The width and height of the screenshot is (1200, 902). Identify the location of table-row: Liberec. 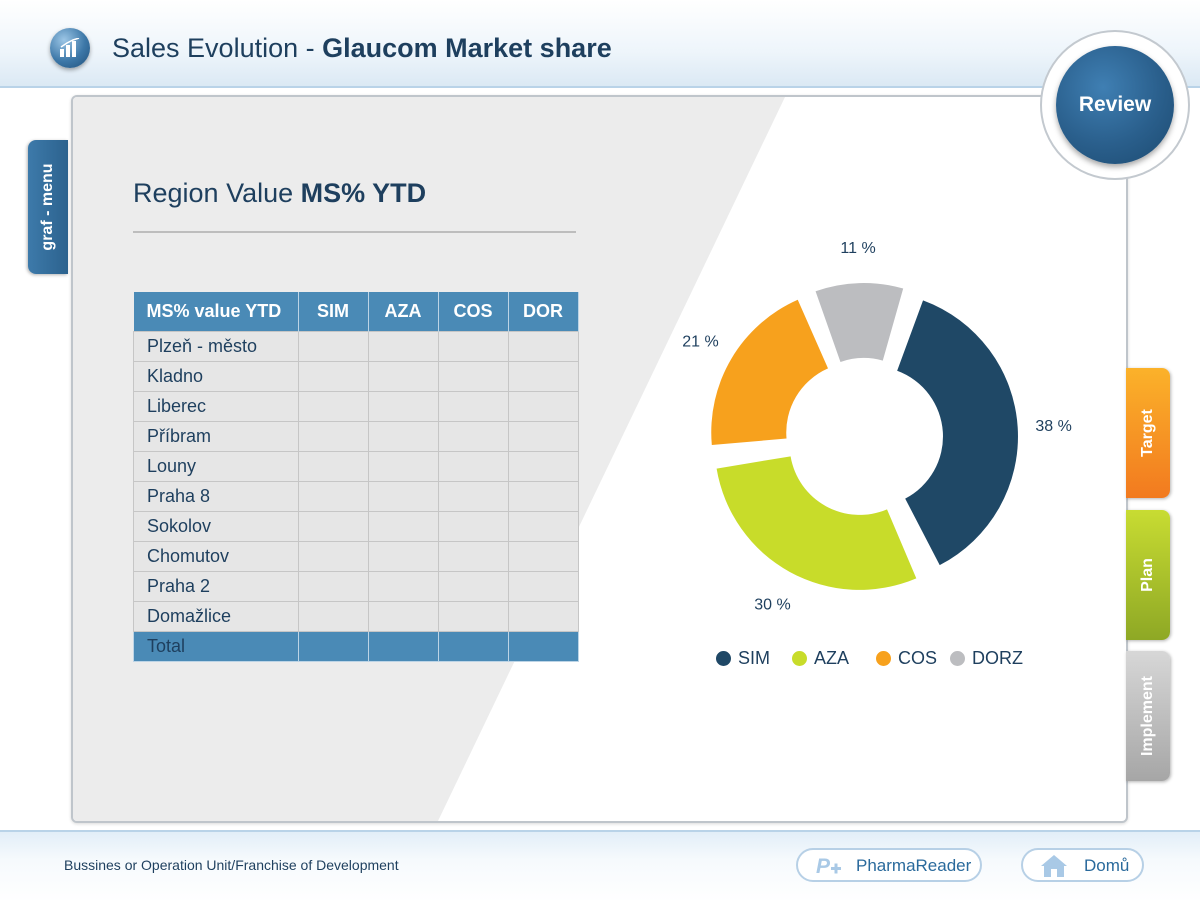
(356, 406).